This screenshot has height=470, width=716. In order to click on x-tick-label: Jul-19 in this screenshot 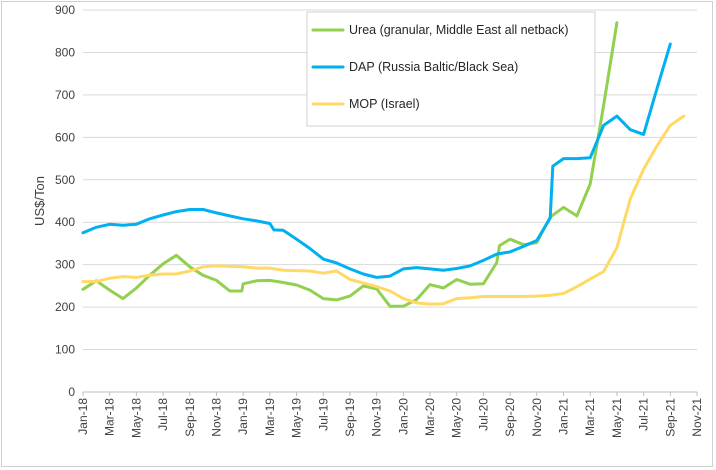, I will do `click(323, 414)`.